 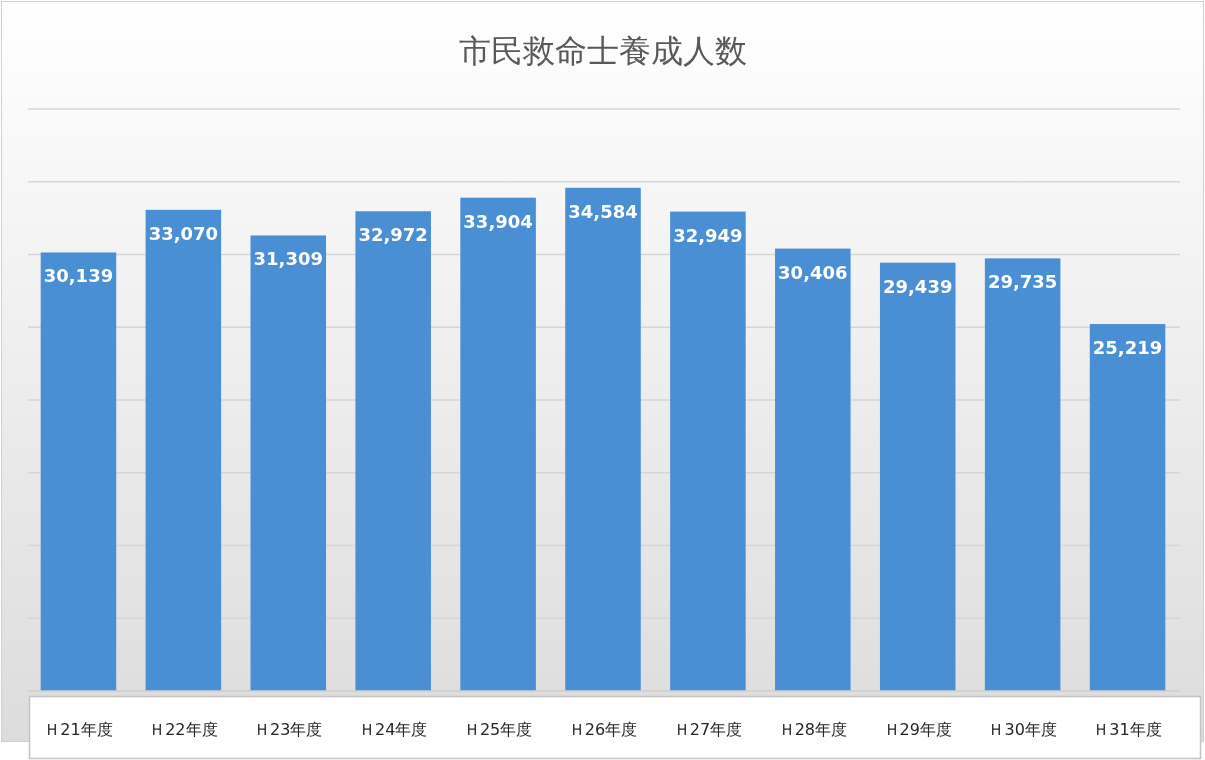 I want to click on data-label: 30,406, so click(x=813, y=272).